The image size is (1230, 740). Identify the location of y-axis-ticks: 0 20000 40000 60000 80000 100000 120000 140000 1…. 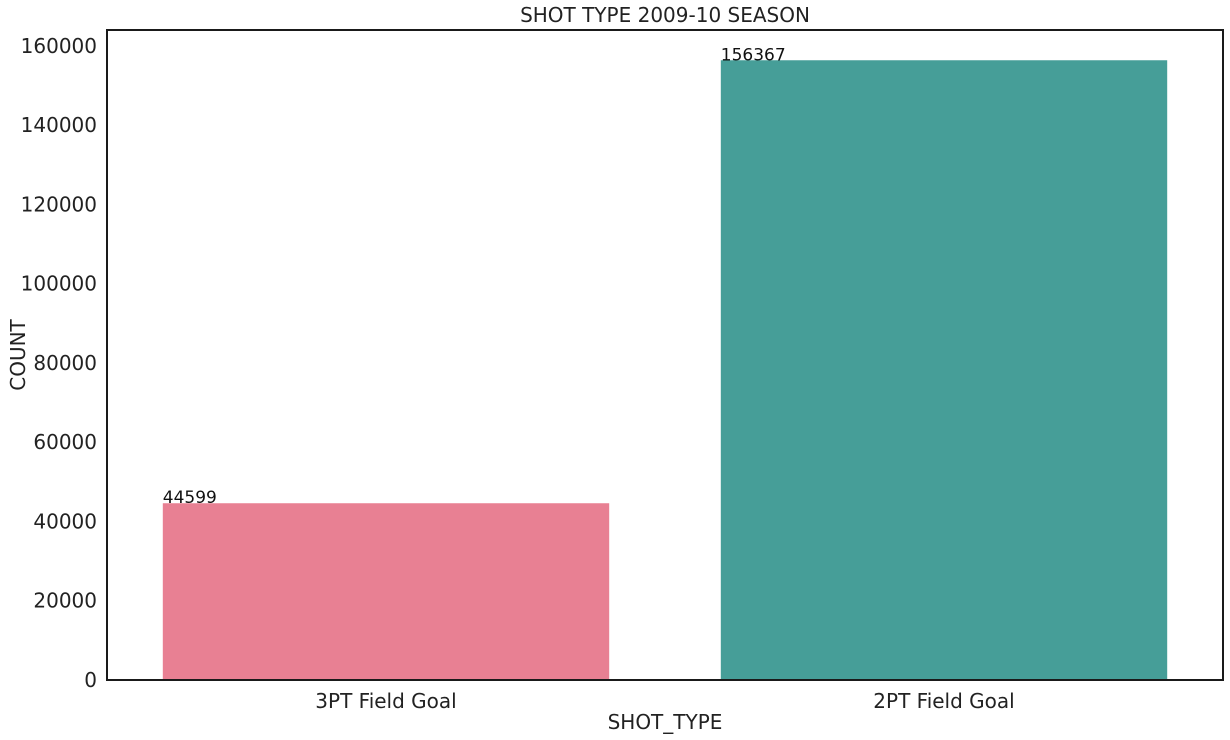
(59, 363).